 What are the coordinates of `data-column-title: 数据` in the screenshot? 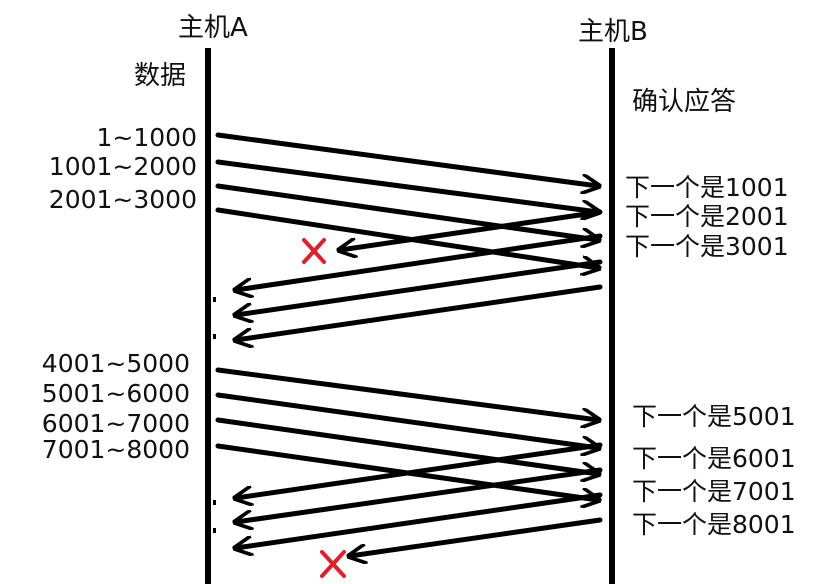 It's located at (160, 76).